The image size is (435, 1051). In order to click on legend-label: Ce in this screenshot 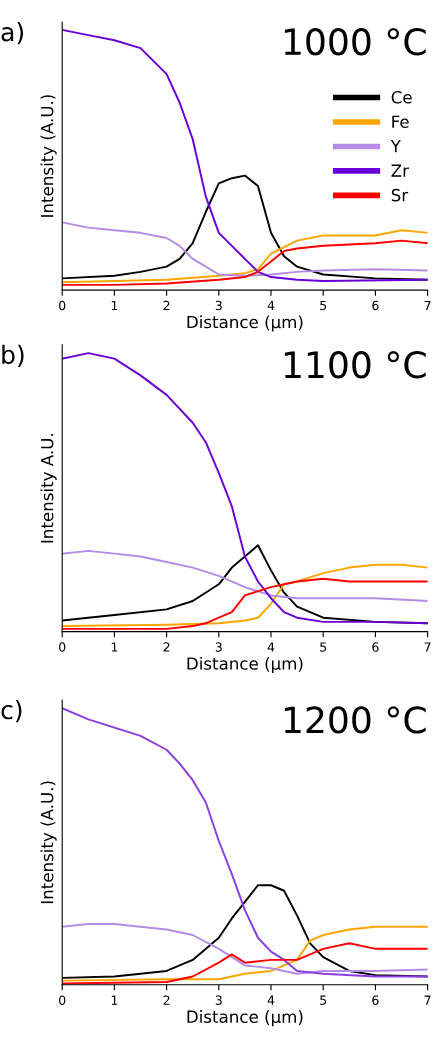, I will do `click(401, 97)`.